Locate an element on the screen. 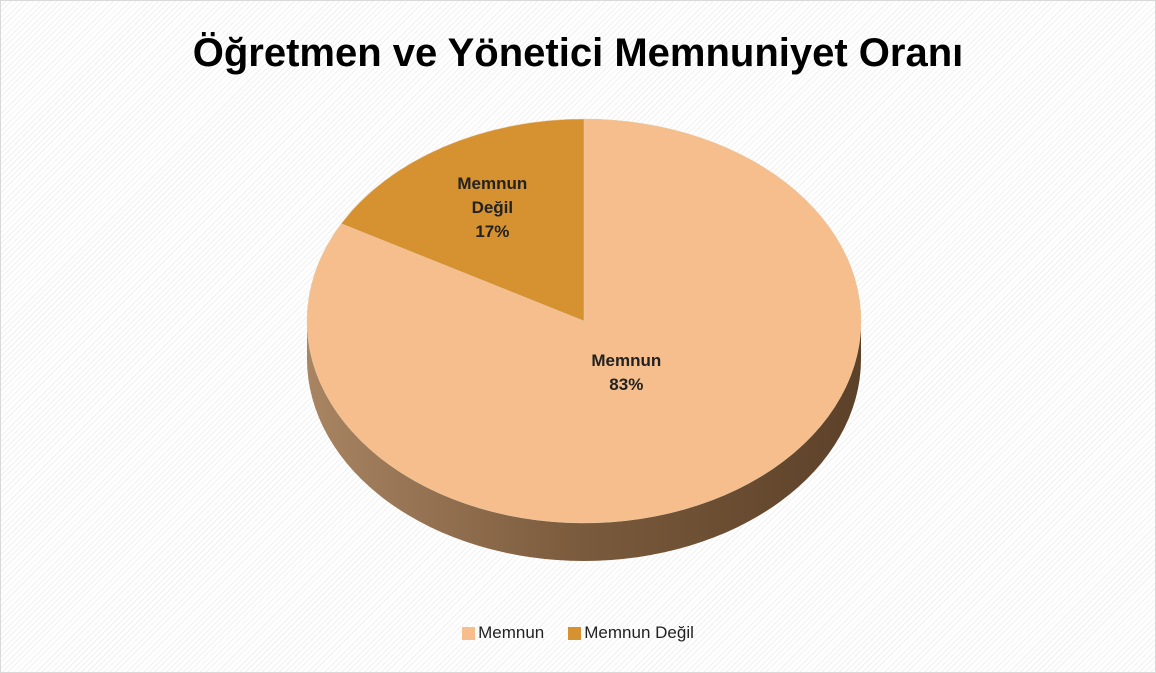 This screenshot has height=673, width=1156. legend-item: Memnun is located at coordinates (503, 633).